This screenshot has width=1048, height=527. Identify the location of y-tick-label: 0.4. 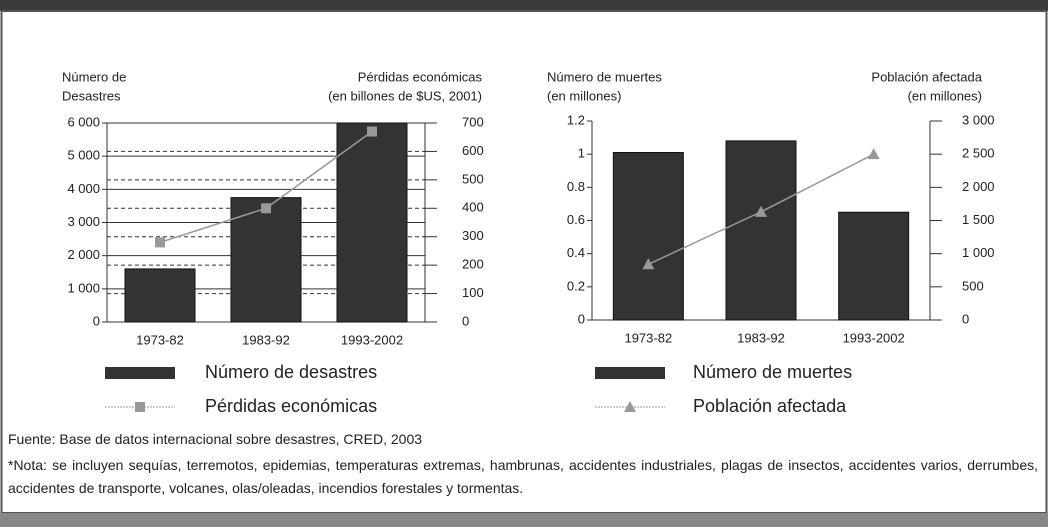
(576, 252).